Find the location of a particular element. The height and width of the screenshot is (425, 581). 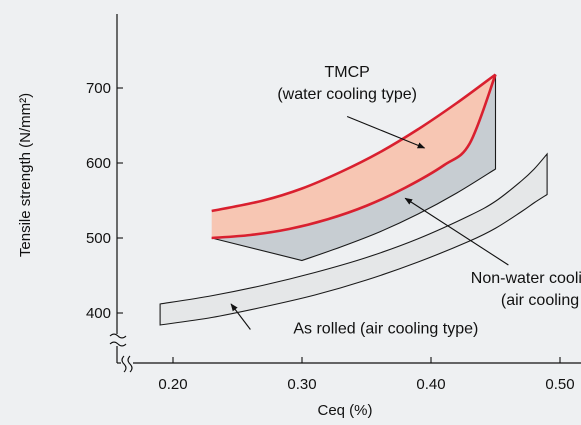

annotation-label-2-0: As rolled (air cooling type) is located at coordinates (385, 328).